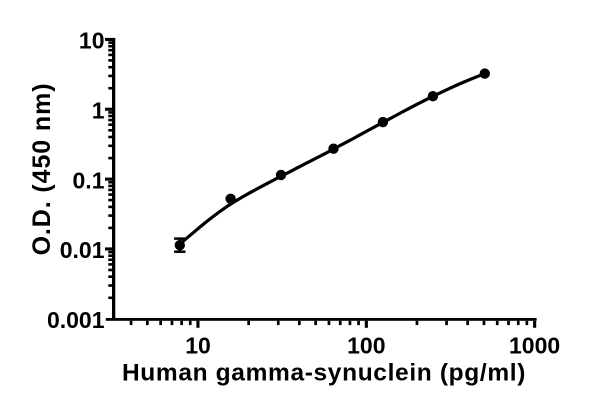 The image size is (600, 407). I want to click on svg-text: O.D. (450 nm), so click(42, 169).